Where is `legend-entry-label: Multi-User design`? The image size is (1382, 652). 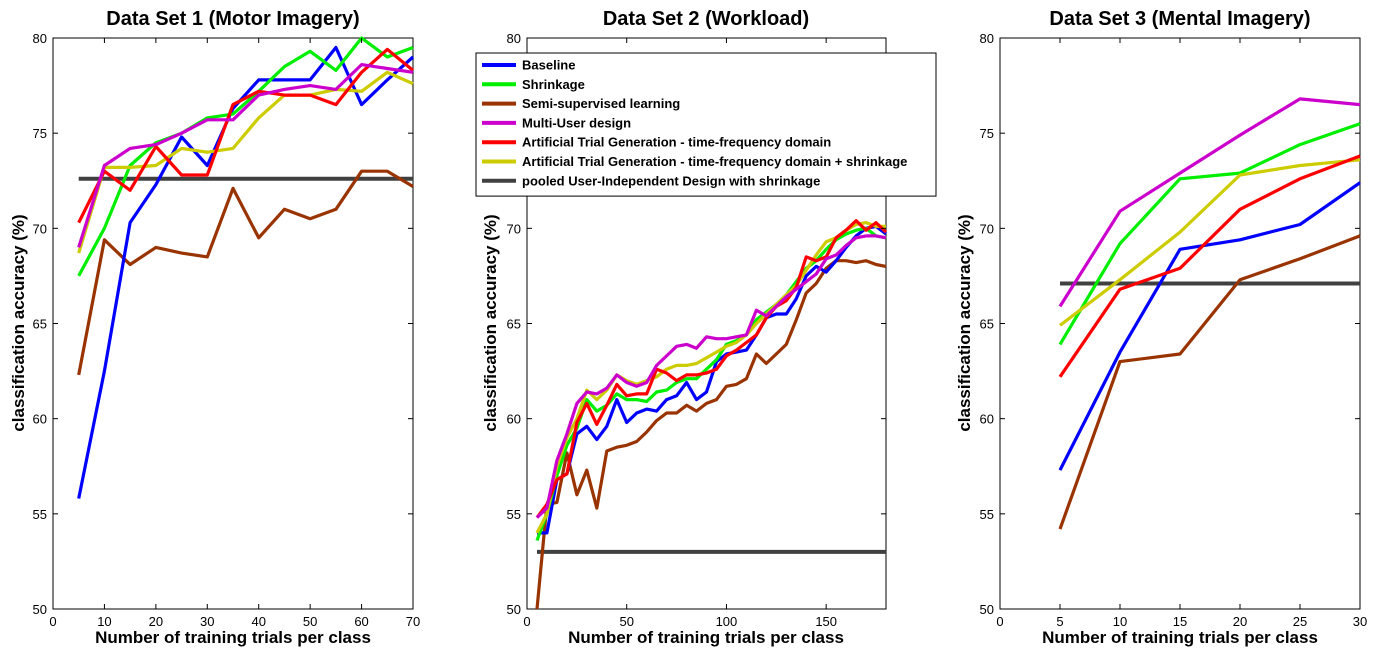
legend-entry-label: Multi-User design is located at coordinates (576, 122).